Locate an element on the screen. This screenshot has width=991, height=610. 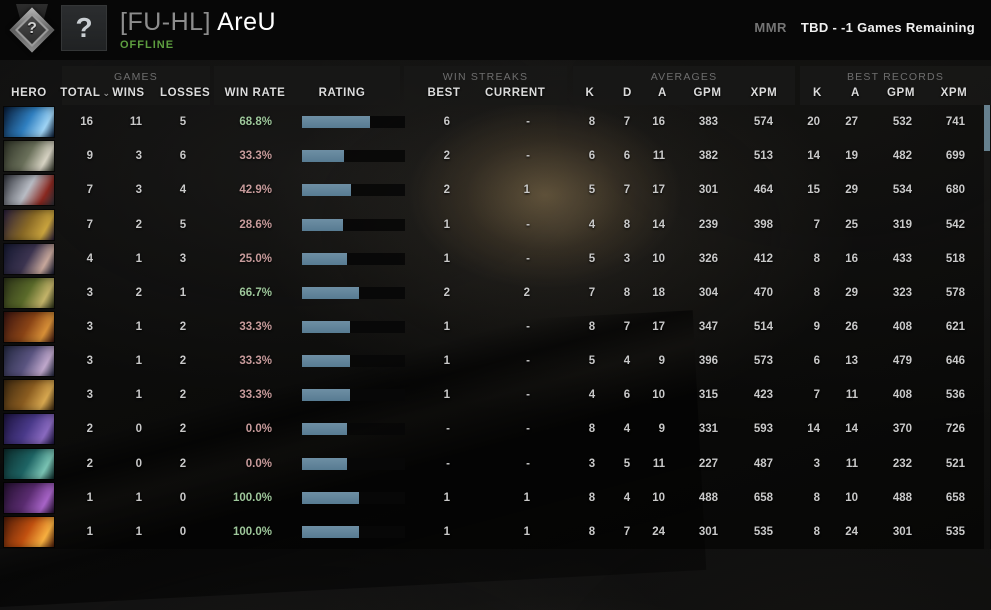
losses-value: 2 is located at coordinates (183, 429).